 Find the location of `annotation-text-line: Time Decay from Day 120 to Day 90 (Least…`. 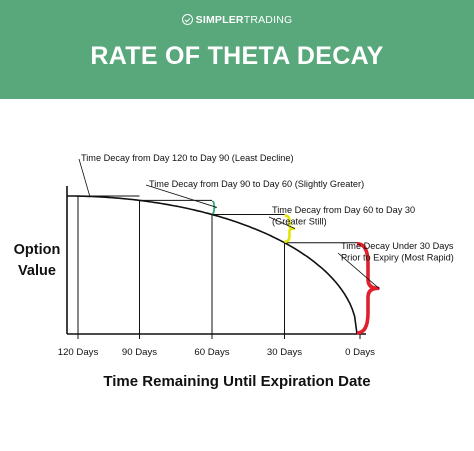

annotation-text-line: Time Decay from Day 120 to Day 90 (Least… is located at coordinates (187, 158).